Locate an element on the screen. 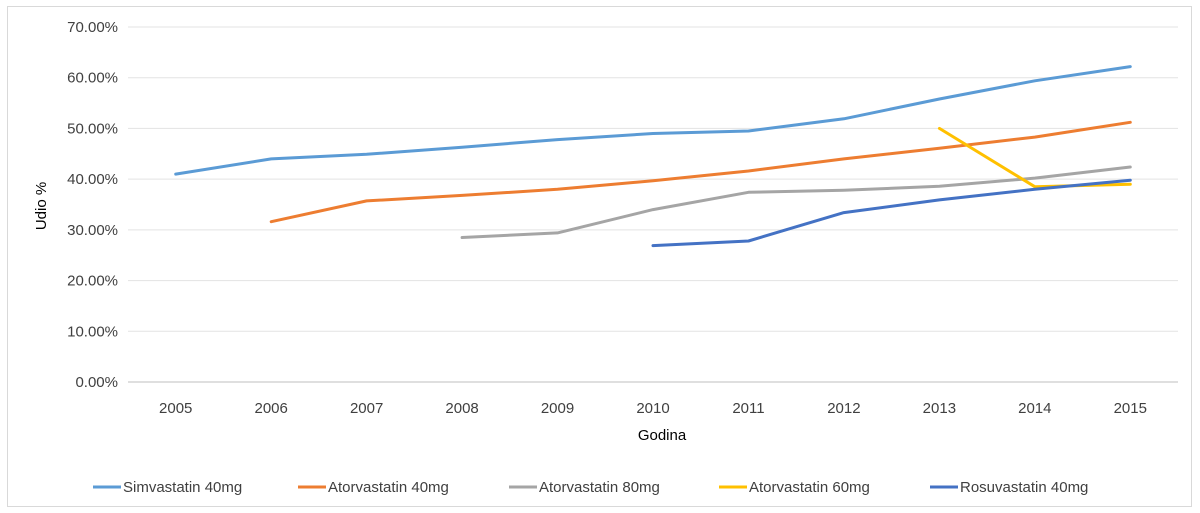 Image resolution: width=1200 pixels, height=513 pixels. legend-label: Atorvastatin 80mg is located at coordinates (599, 487).